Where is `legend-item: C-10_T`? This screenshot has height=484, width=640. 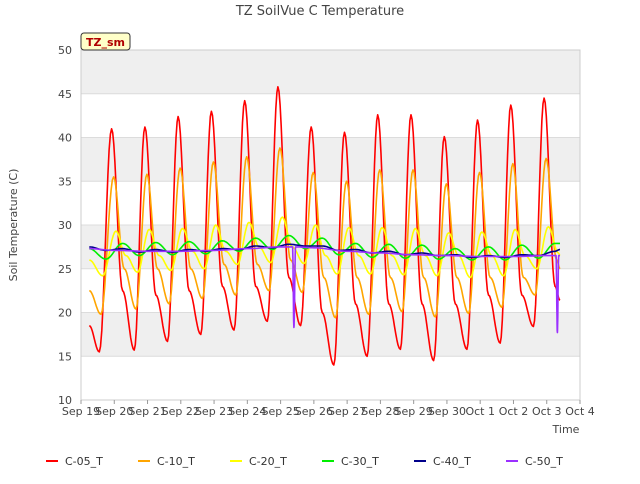 legend-item: C-10_T is located at coordinates (166, 461).